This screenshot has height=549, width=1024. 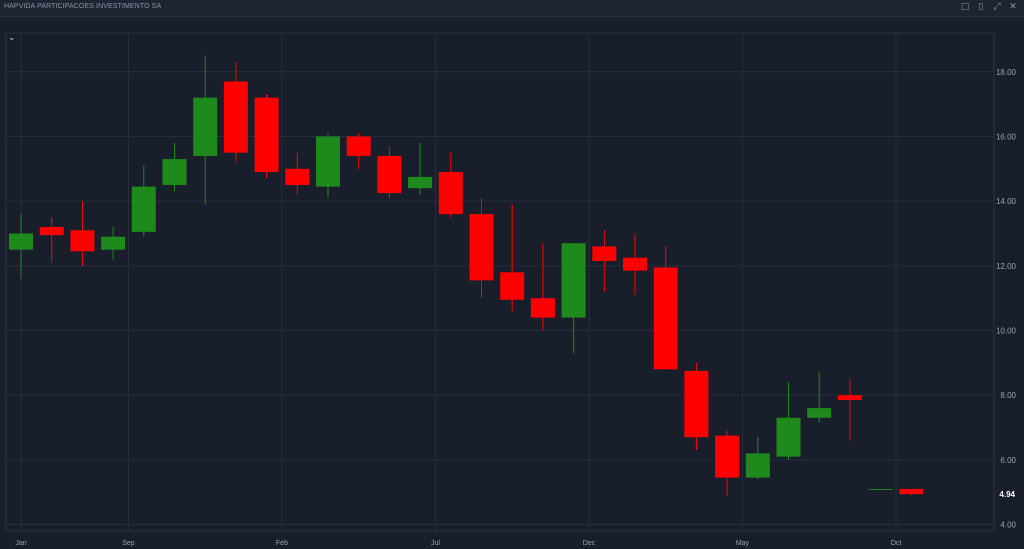 What do you see at coordinates (989, 7) in the screenshot?
I see `window-controls: □ ▯ ⤢ ✕` at bounding box center [989, 7].